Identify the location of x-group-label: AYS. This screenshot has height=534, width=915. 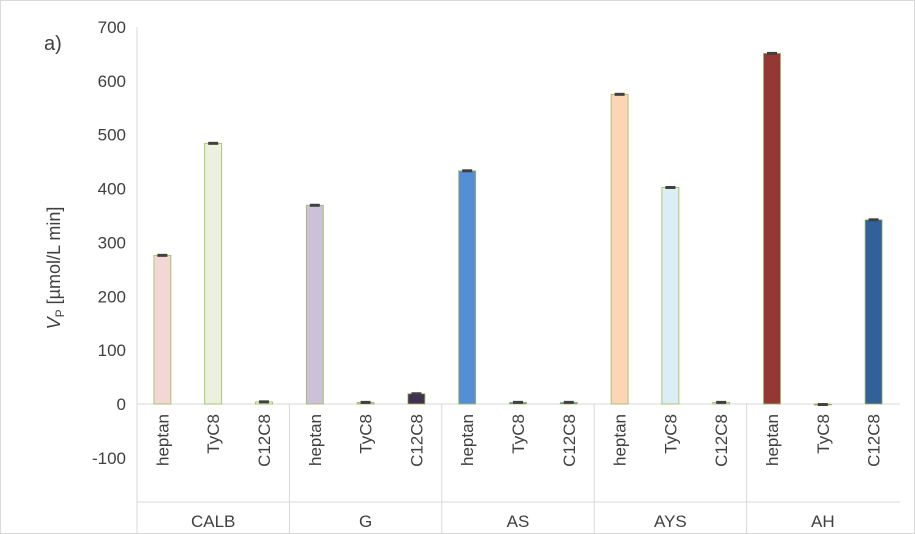
(670, 521).